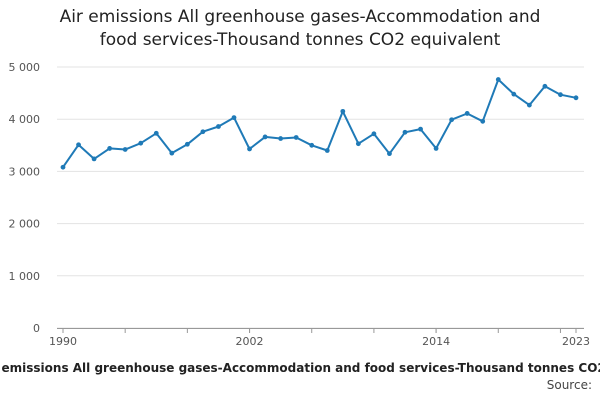 The image size is (600, 400). What do you see at coordinates (25, 224) in the screenshot?
I see `y-tick-label: 2 000` at bounding box center [25, 224].